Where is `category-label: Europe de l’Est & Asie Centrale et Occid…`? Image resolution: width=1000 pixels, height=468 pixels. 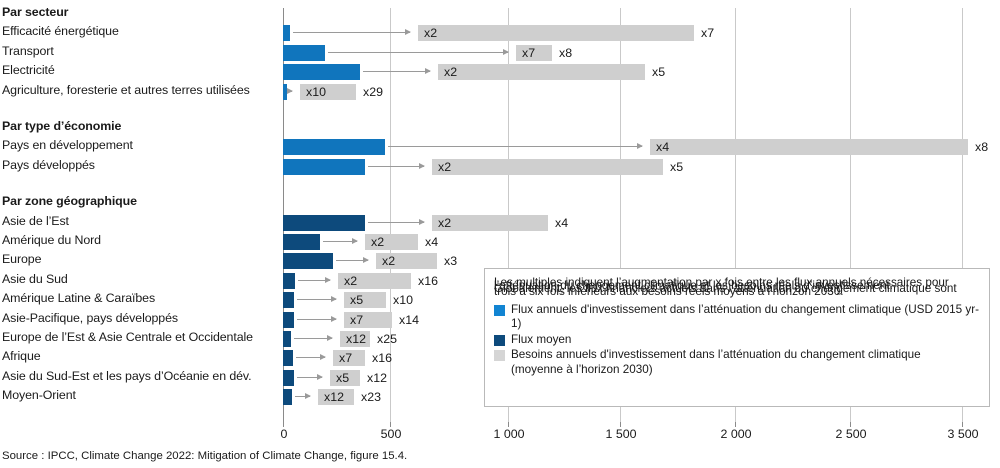 category-label: Europe de l’Est & Asie Centrale et Occid… is located at coordinates (127, 337).